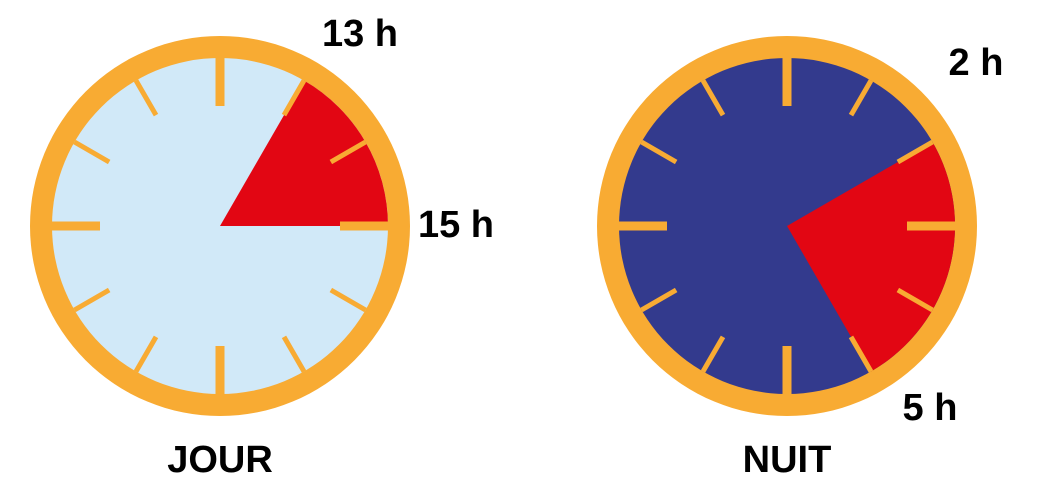 The width and height of the screenshot is (1044, 498). What do you see at coordinates (220, 460) in the screenshot?
I see `clock-title: JOUR` at bounding box center [220, 460].